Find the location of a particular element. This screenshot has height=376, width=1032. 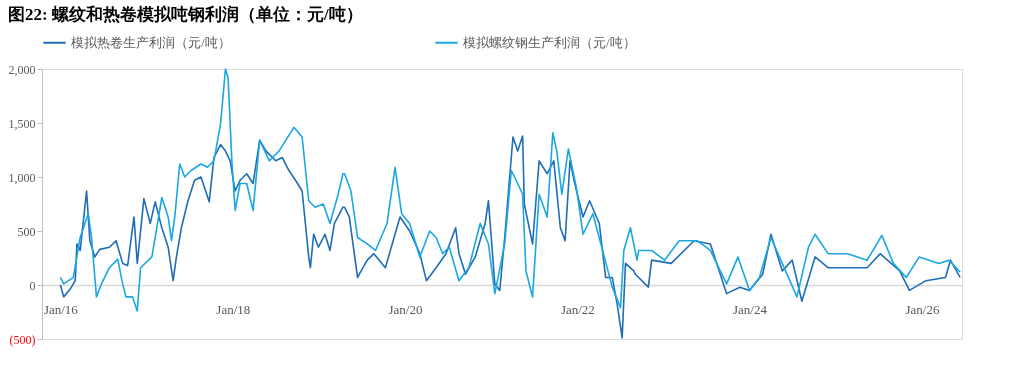

x-tick-label: Jan/22 is located at coordinates (577, 309).